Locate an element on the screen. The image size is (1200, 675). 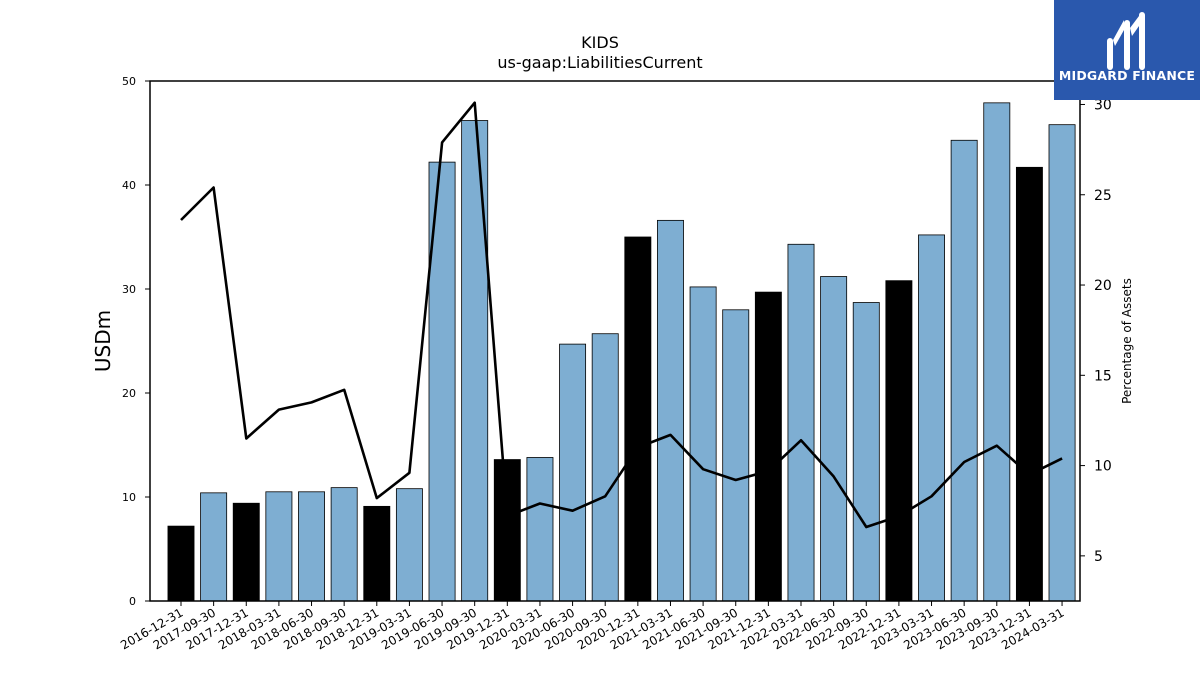
y-tick-label: 0 is located at coordinates (132, 601).